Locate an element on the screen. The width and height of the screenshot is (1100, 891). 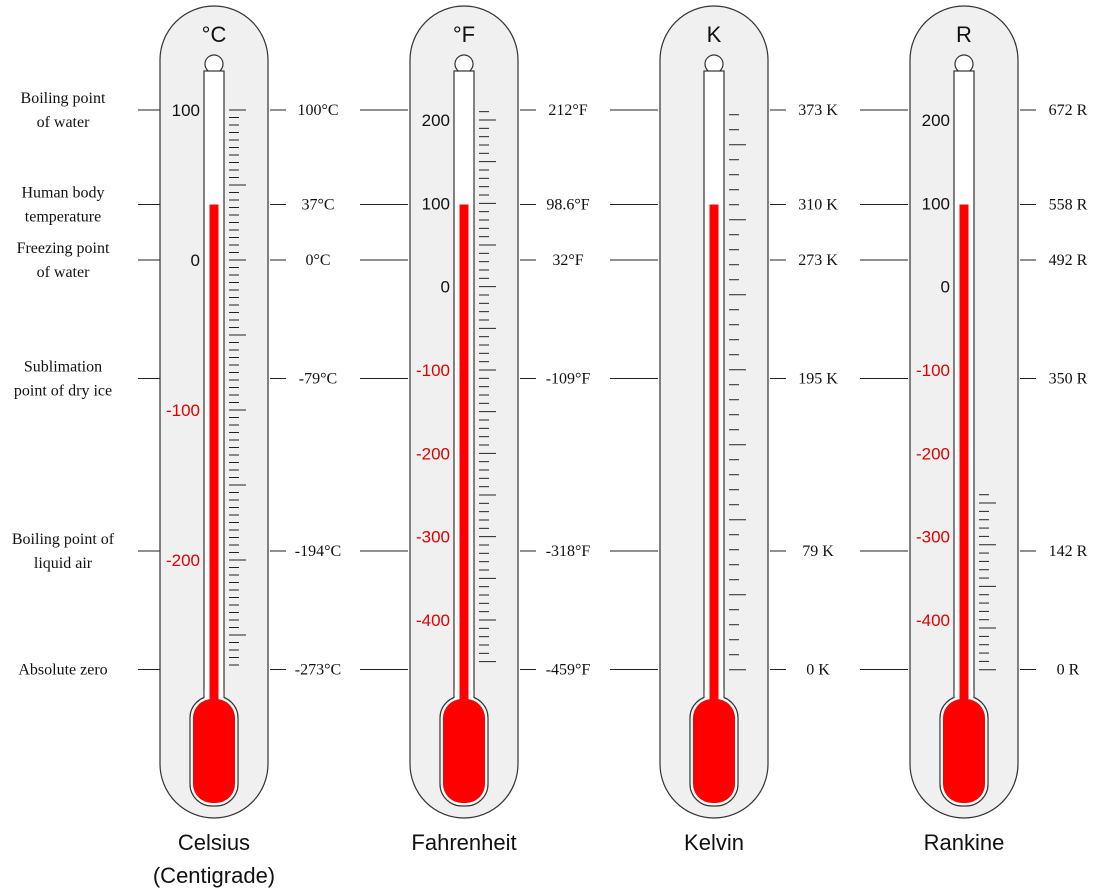
reference-label: Sublimation point of dry ice is located at coordinates (63, 379).